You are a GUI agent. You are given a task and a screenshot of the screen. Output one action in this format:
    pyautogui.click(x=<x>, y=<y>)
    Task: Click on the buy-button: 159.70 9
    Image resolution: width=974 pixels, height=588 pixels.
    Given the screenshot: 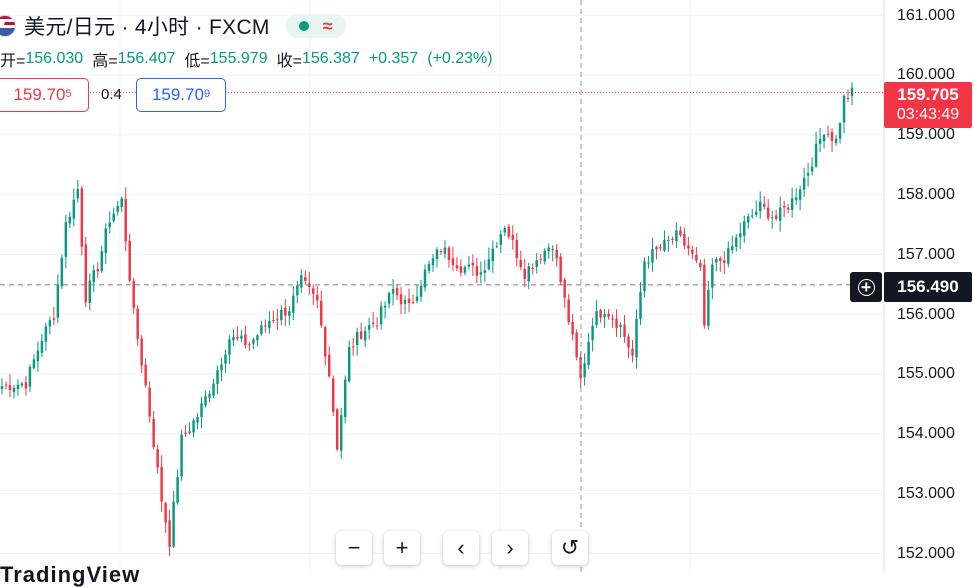 What is the action you would take?
    pyautogui.click(x=181, y=95)
    